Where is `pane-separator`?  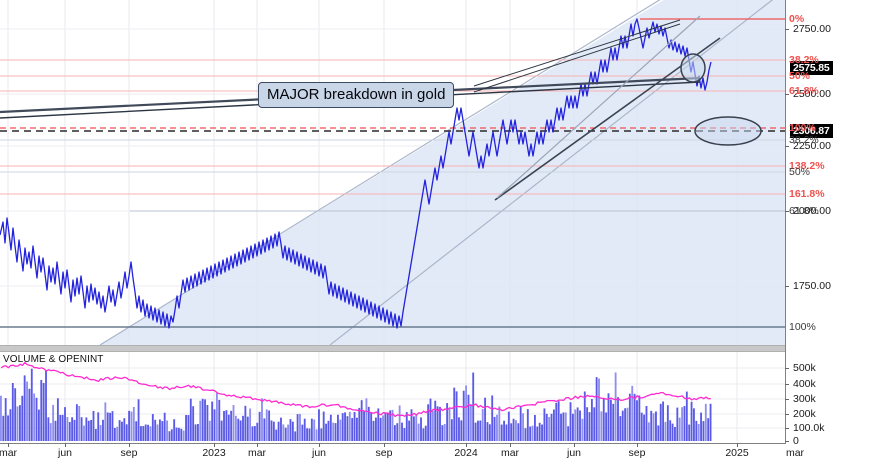 pane-separator is located at coordinates (392, 348).